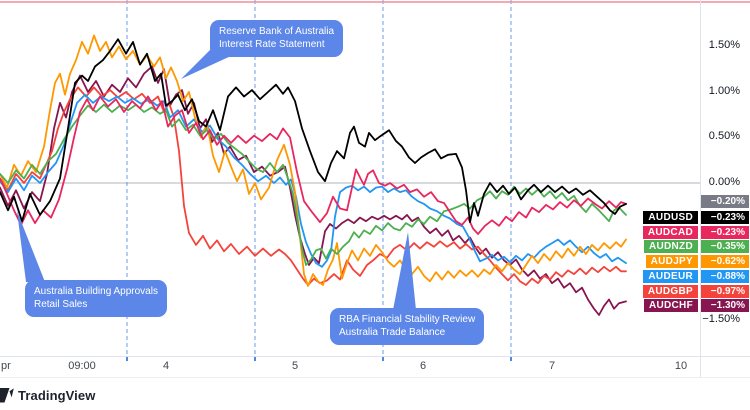 Image resolution: width=750 pixels, height=410 pixels. Describe the element at coordinates (670, 246) in the screenshot. I see `legend-symbol-label-audnzd: AUDNZD` at that location.